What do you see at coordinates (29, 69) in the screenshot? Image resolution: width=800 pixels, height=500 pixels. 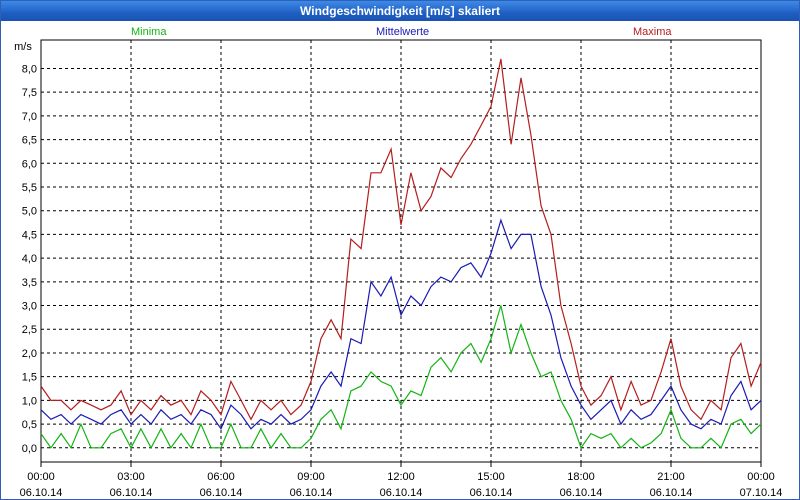 I see `y-tick-label: 8,0` at bounding box center [29, 69].